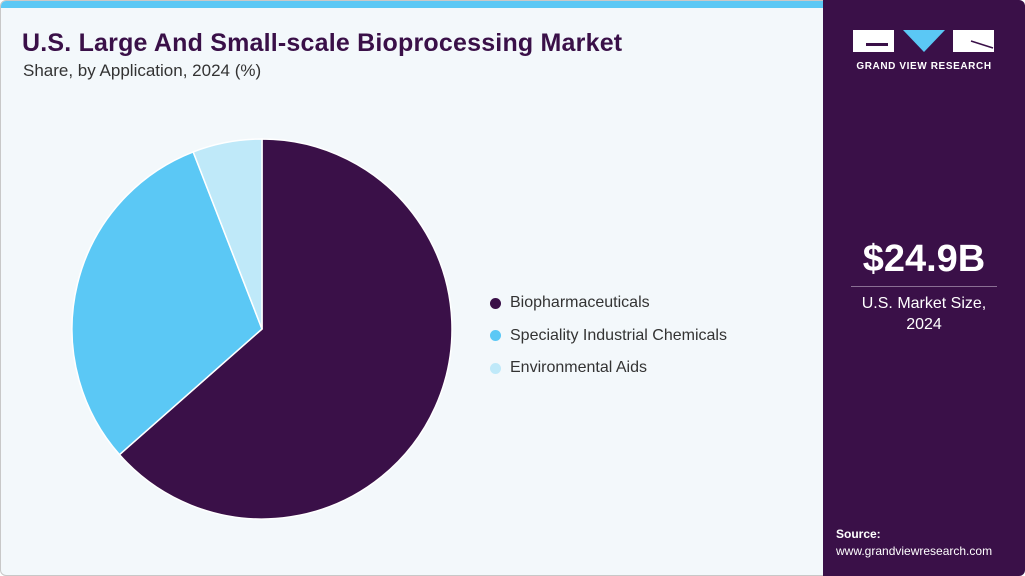  I want to click on legend-item: Biopharmaceuticals, so click(608, 303).